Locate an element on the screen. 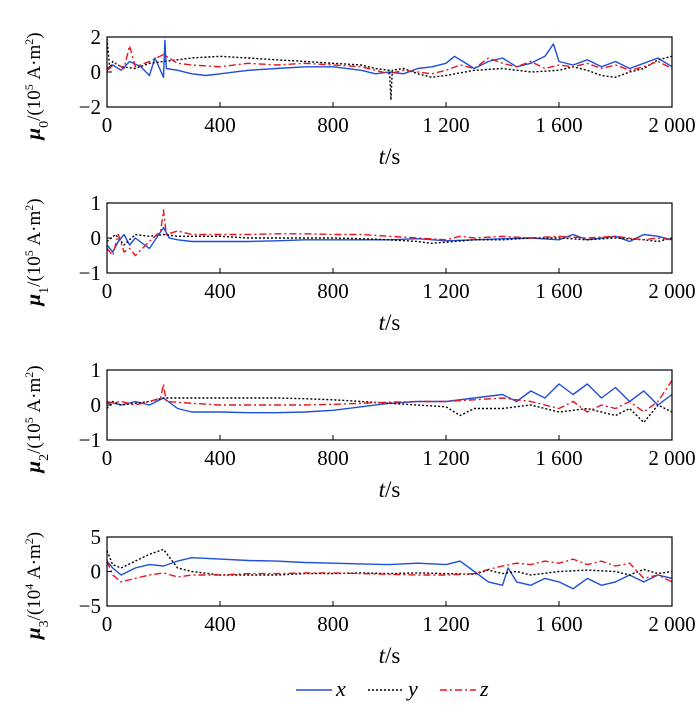 The height and width of the screenshot is (707, 700). legend-item-y: y is located at coordinates (393, 688).